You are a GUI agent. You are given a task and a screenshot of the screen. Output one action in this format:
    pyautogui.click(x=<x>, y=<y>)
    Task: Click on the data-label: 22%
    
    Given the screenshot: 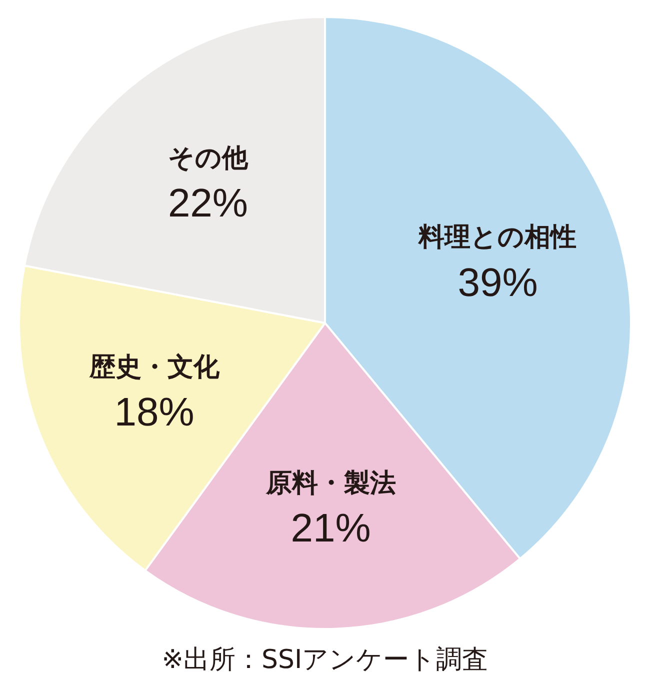 What is the action you would take?
    pyautogui.click(x=208, y=204)
    